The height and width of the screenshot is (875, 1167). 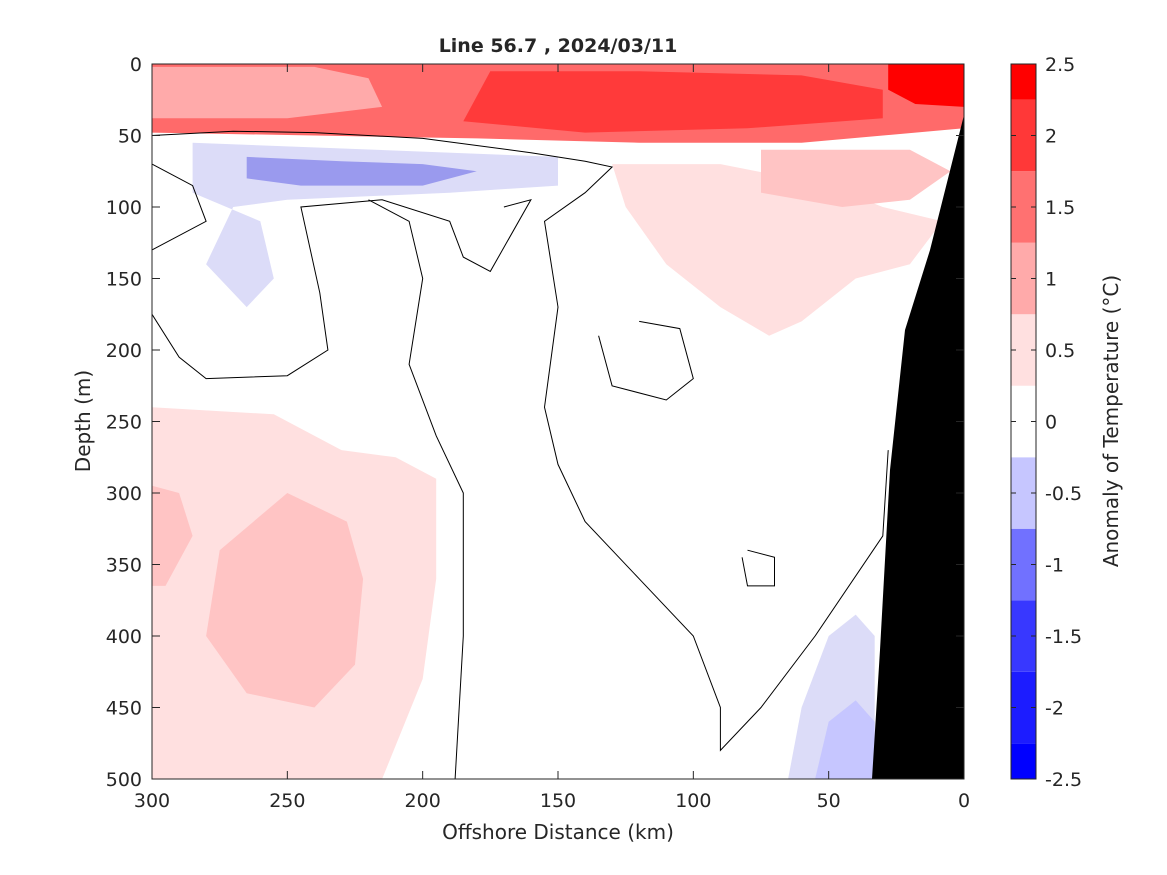 I want to click on cool-lens-west-core, so click(x=361, y=171).